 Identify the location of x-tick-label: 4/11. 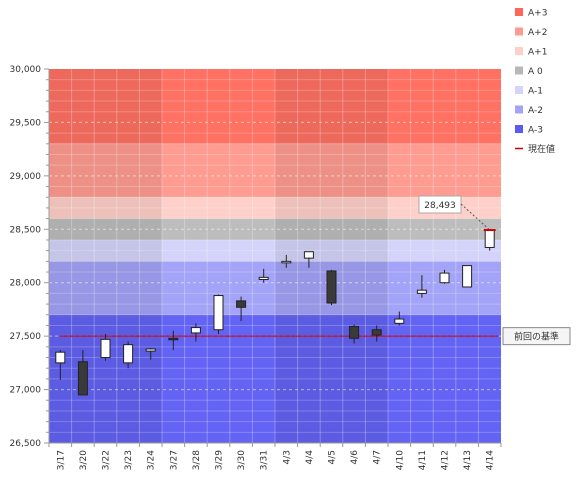
(423, 460).